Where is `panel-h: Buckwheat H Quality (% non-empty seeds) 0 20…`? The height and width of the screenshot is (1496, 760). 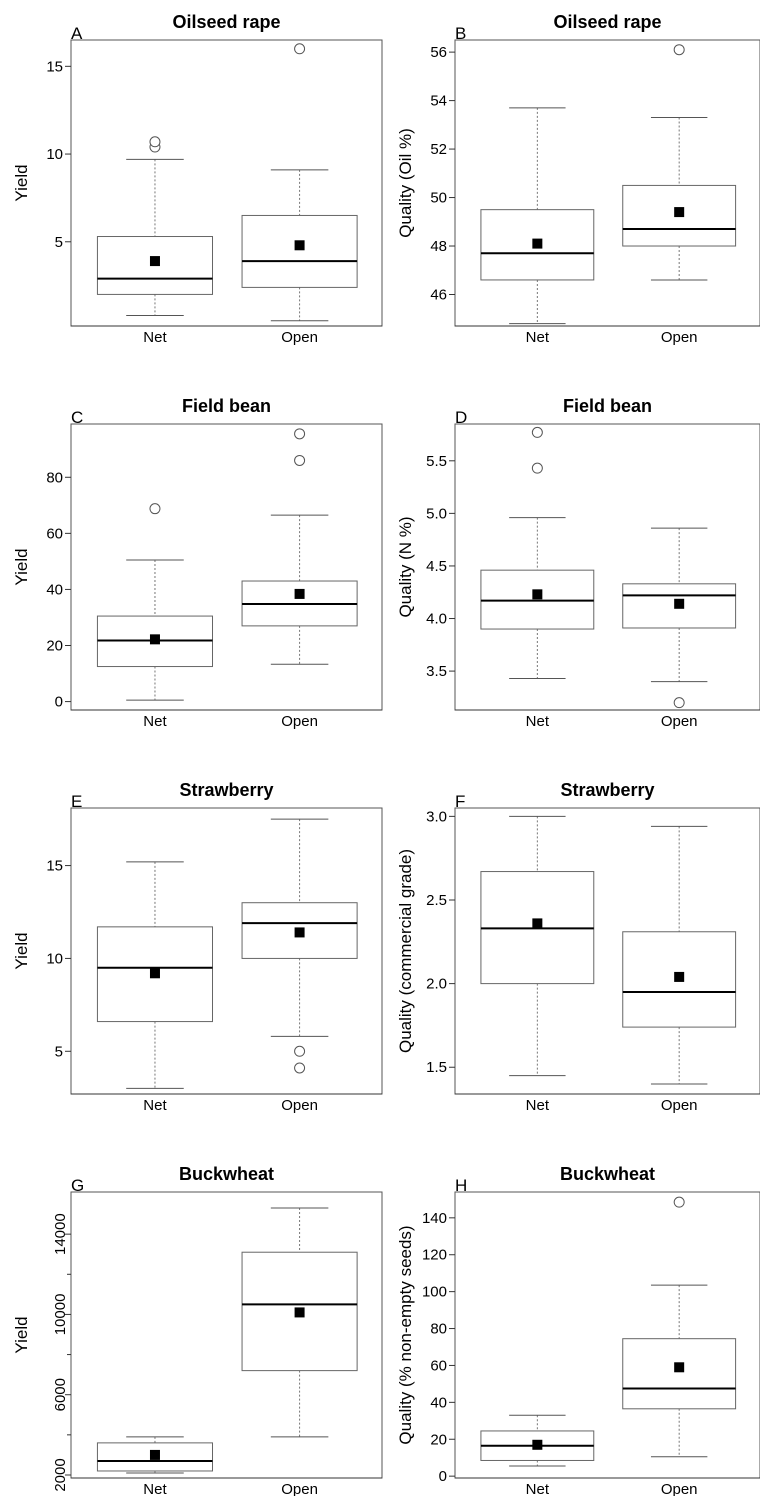 panel-h: Buckwheat H Quality (% non-empty seeds) 0 20… is located at coordinates (578, 1330).